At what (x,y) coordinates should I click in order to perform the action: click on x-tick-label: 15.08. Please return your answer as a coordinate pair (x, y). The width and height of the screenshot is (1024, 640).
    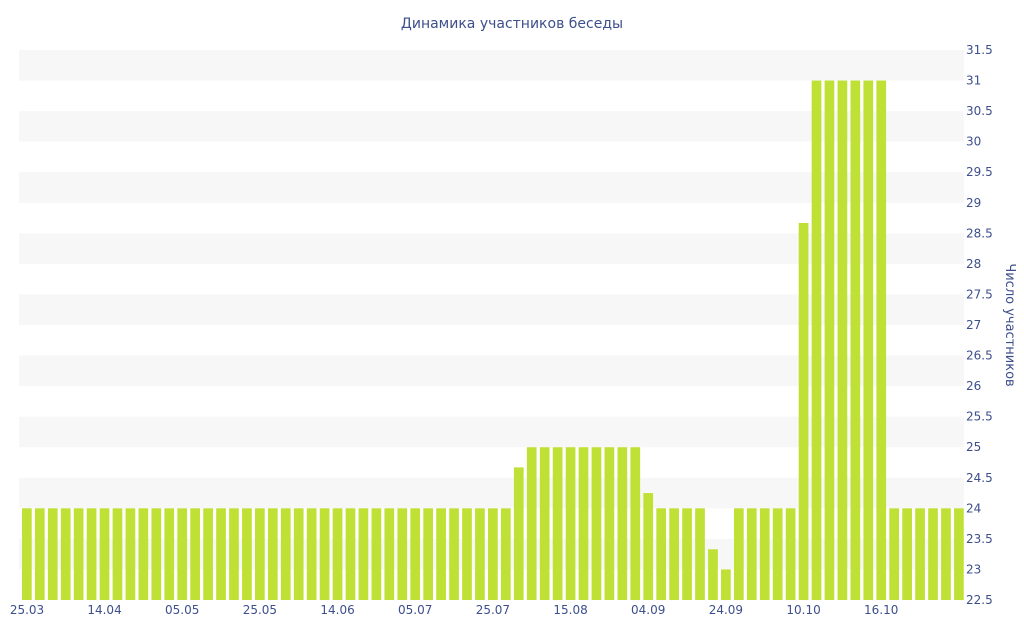
    Looking at the image, I should click on (570, 610).